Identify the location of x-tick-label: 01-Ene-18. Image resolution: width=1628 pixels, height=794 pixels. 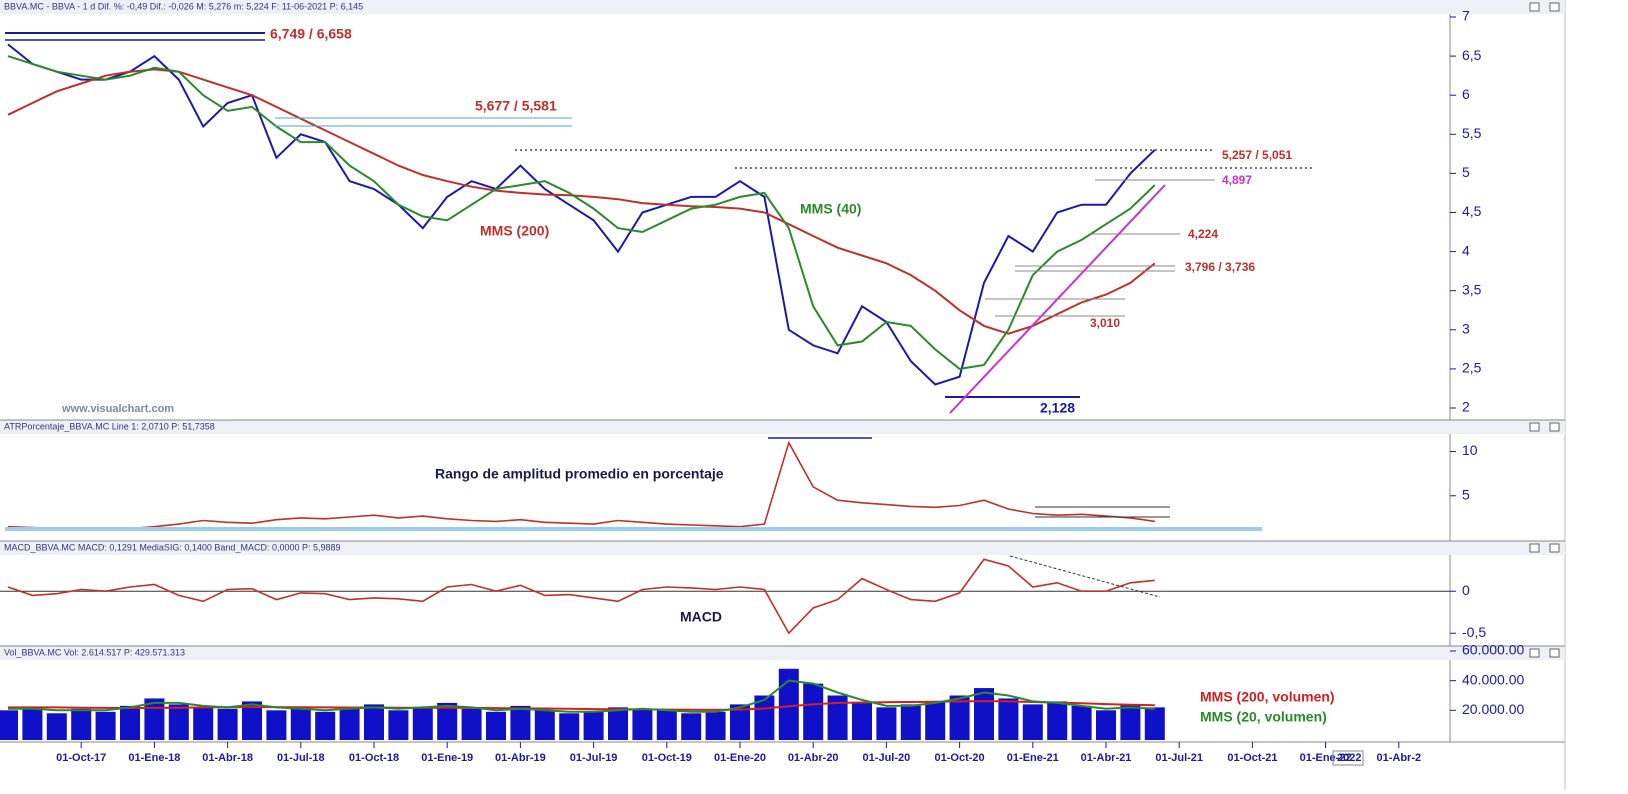
(154, 758).